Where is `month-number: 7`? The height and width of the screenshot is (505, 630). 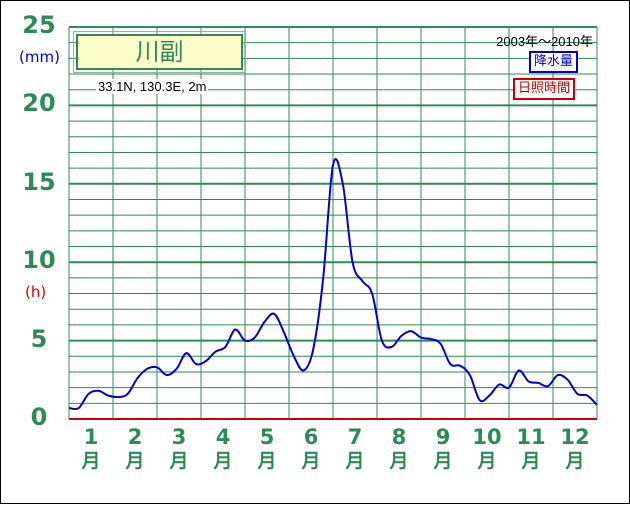 month-number: 7 is located at coordinates (355, 437).